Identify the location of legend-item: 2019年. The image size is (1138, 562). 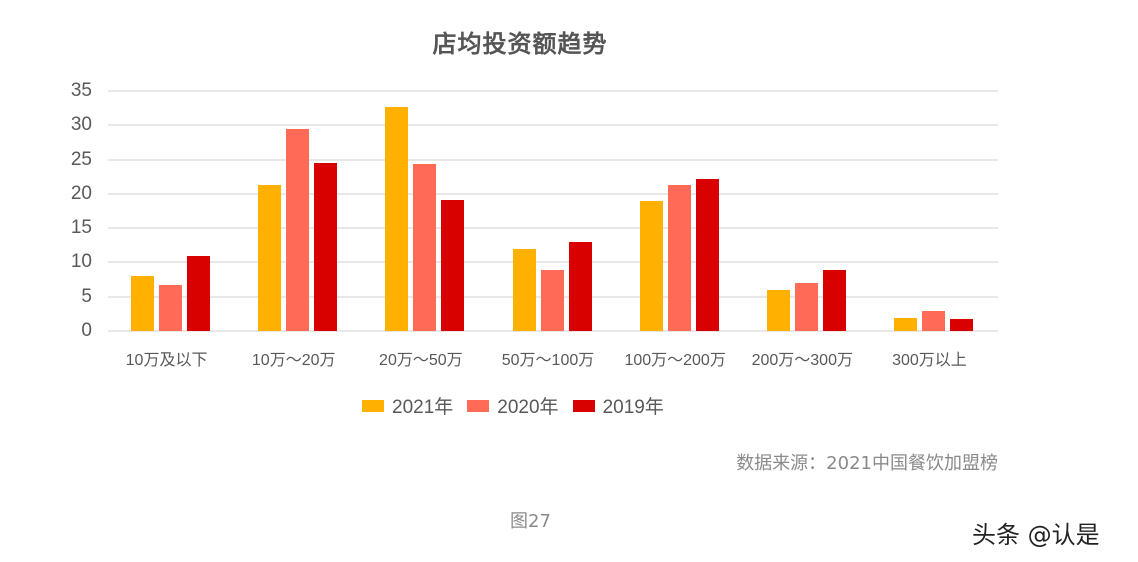
(618, 405).